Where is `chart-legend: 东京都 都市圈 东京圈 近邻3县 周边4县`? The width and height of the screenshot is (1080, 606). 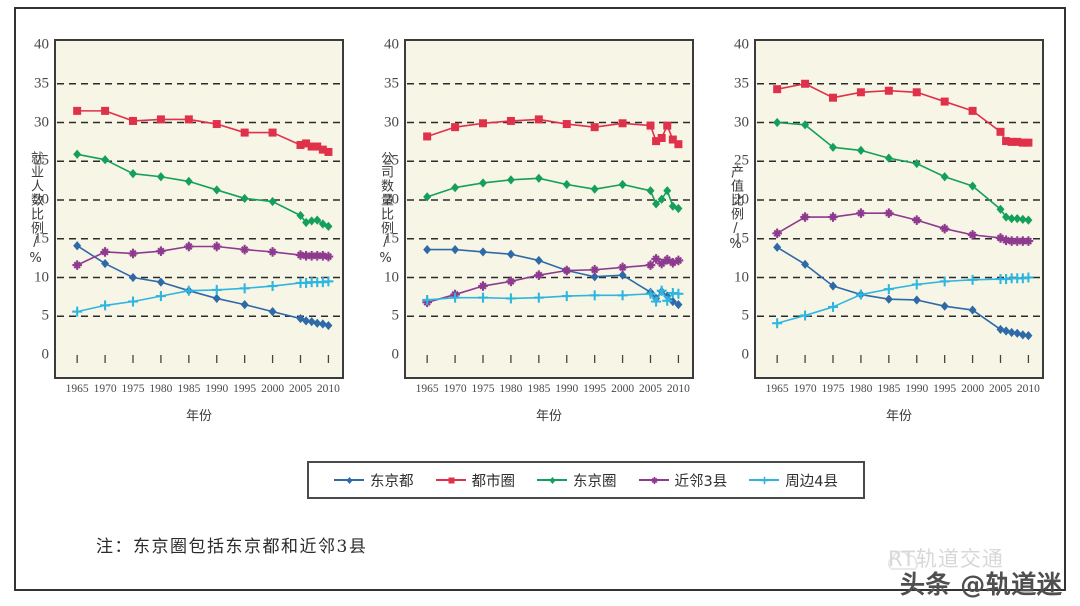 chart-legend: 东京都 都市圈 东京圈 近邻3县 周边4县 is located at coordinates (586, 480).